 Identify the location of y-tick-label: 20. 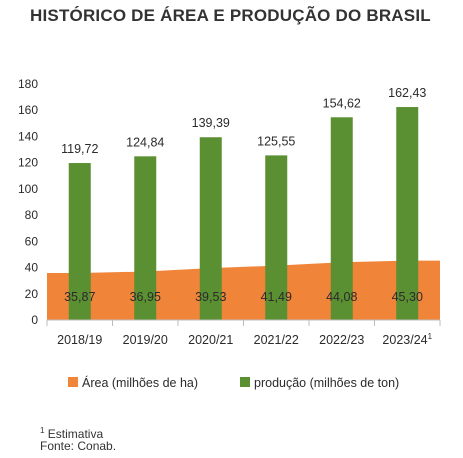
(32, 294).